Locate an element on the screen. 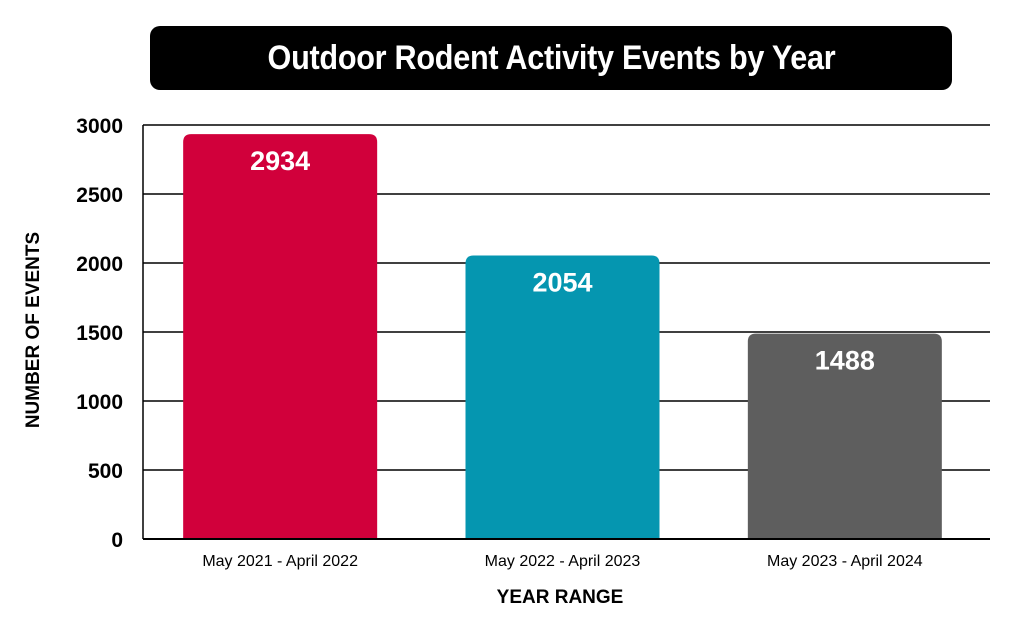 This screenshot has height=629, width=1024. y-tick-label: 500 is located at coordinates (105, 471).